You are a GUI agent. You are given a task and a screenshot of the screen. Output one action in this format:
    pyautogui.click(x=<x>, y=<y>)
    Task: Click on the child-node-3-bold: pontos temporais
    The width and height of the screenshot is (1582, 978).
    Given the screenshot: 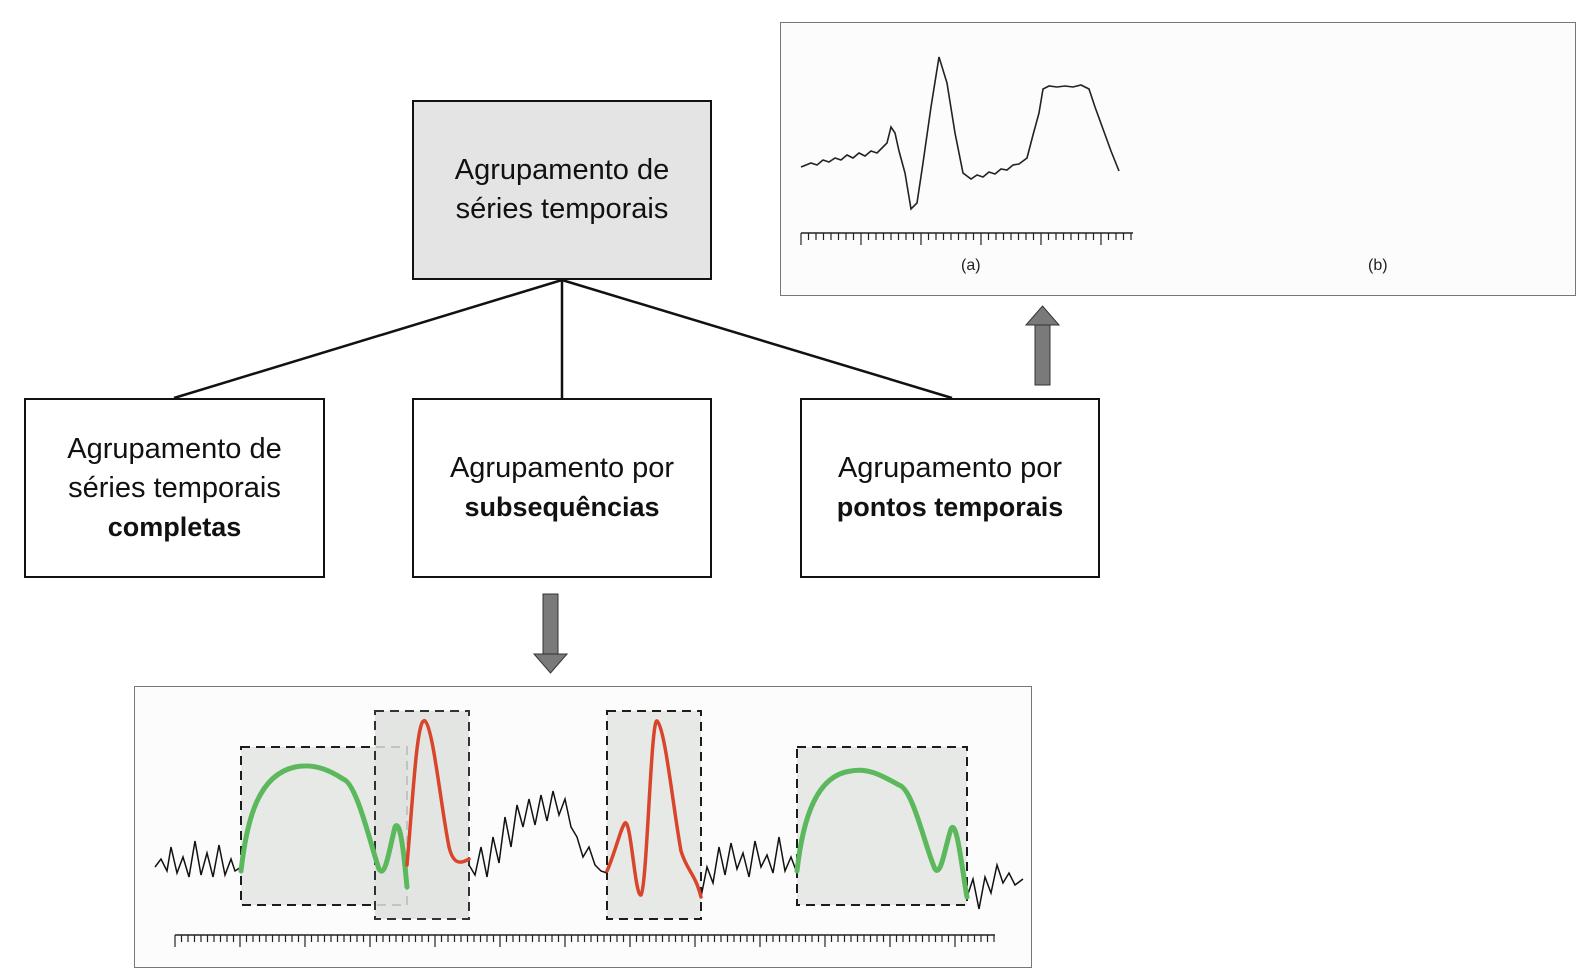 What is the action you would take?
    pyautogui.click(x=950, y=507)
    